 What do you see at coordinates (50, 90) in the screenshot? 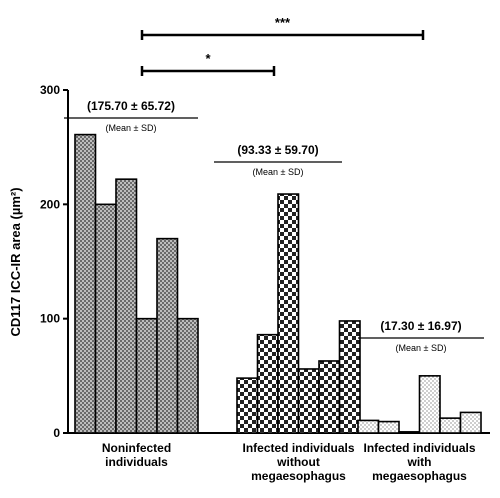
I see `y-tick-label: 300` at bounding box center [50, 90].